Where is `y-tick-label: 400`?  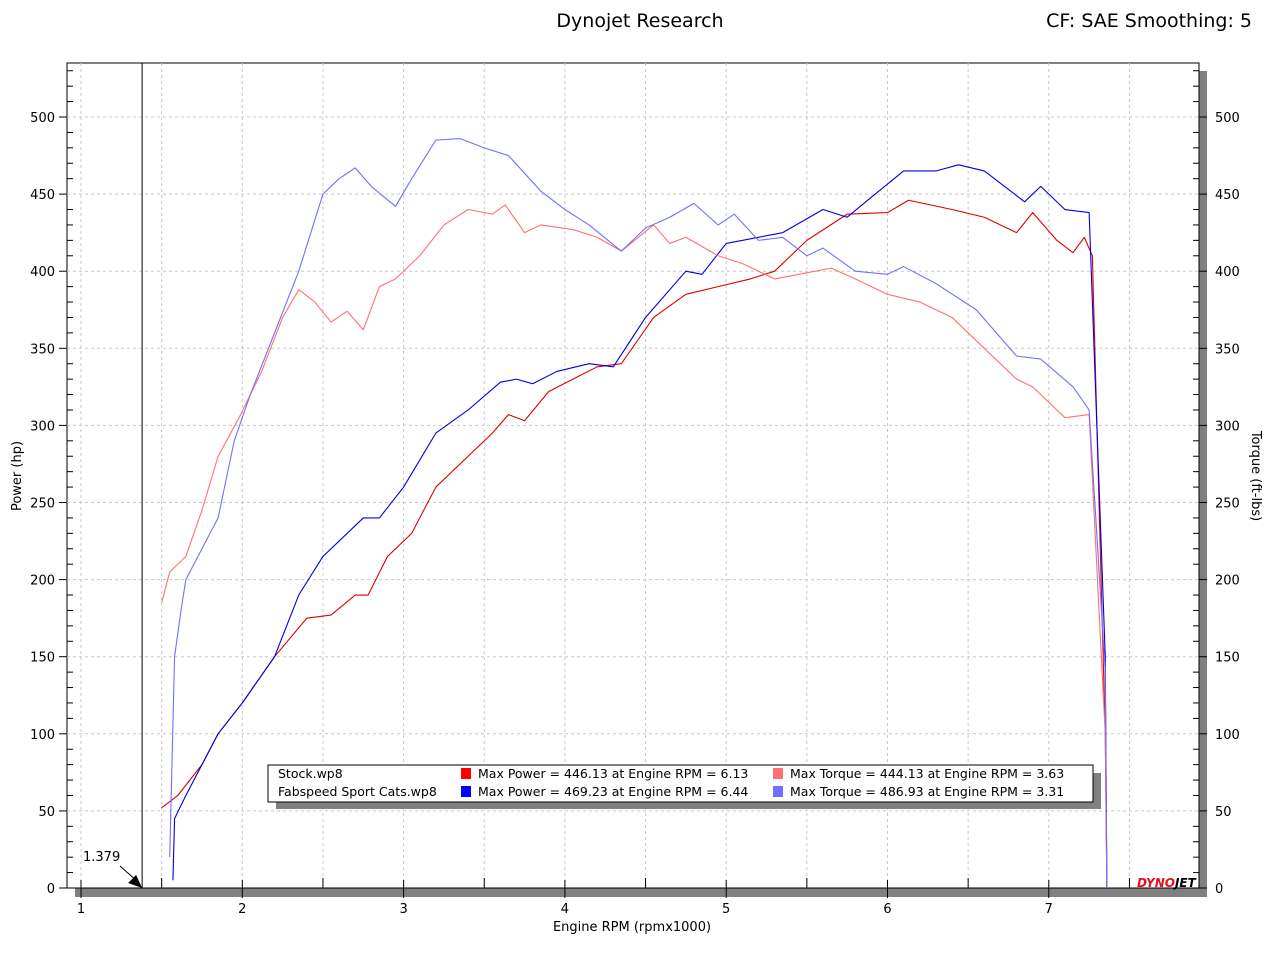 y-tick-label: 400 is located at coordinates (42, 272).